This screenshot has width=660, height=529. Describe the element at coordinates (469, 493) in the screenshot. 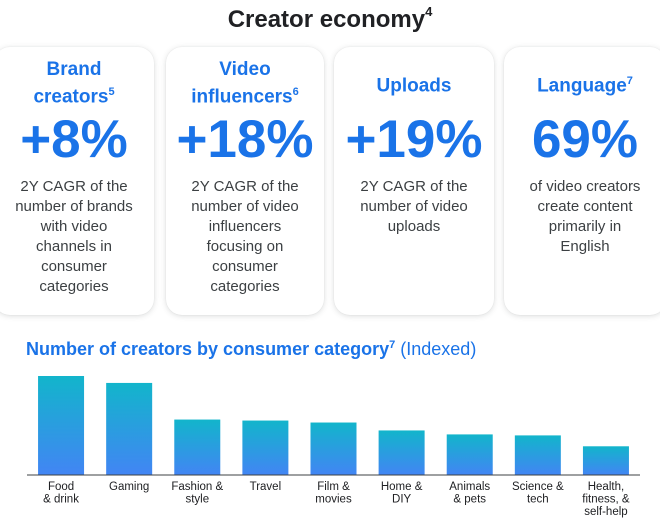

I see `x-tick-label-7: Animals & pets` at that location.